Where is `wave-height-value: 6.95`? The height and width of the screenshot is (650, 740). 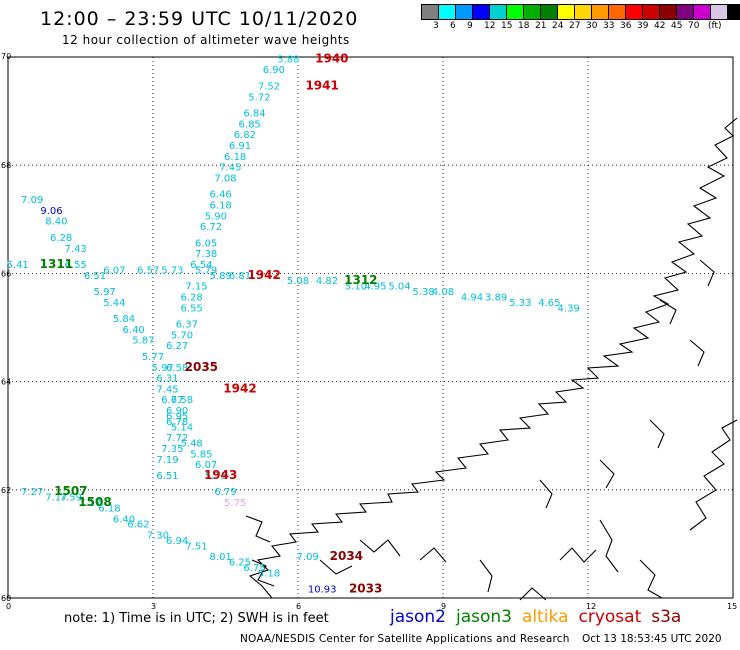
wave-height-value: 6.95 is located at coordinates (177, 416).